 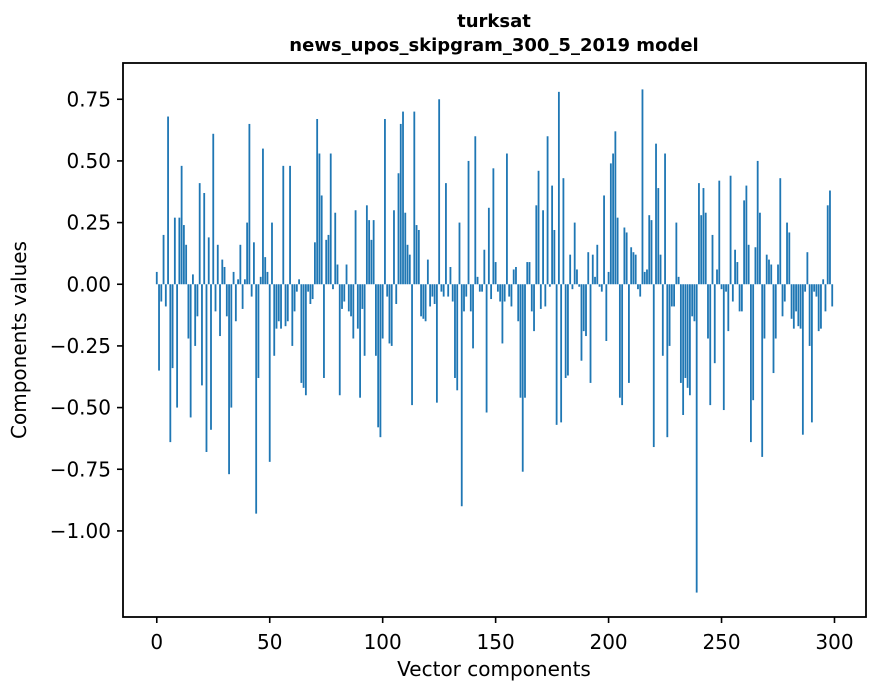 I want to click on chart-title-line1: turksat, so click(x=494, y=21).